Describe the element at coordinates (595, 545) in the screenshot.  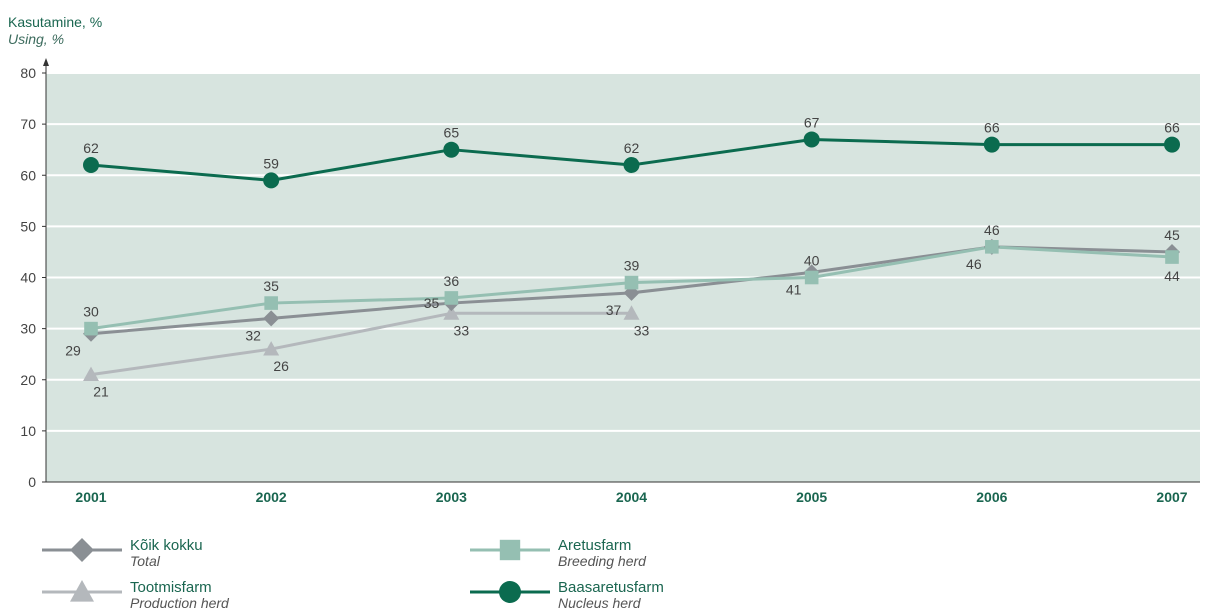
I see `legend-label: Aretusfarm` at that location.